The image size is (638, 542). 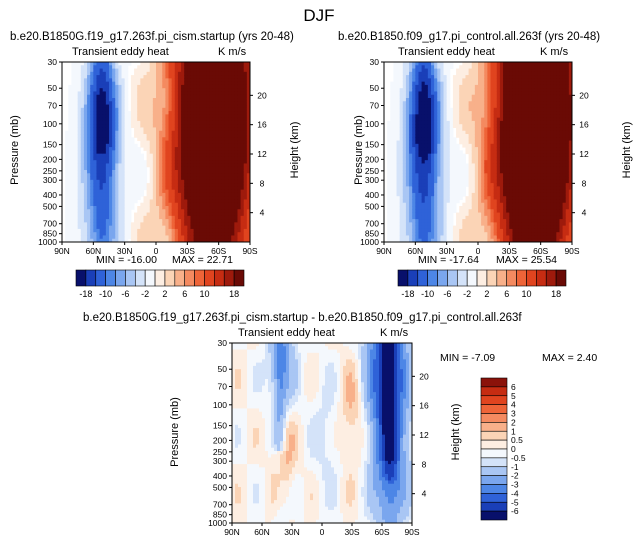 I want to click on y2-tick-label: 12, so click(x=262, y=154).